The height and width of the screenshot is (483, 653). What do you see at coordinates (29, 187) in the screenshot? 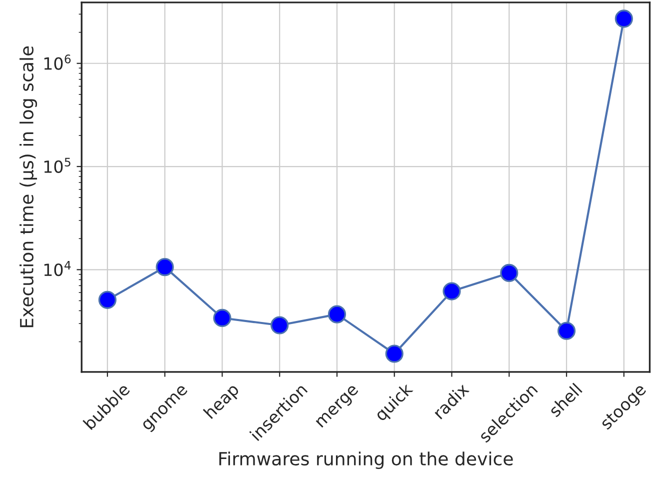
I see `y-axis-title: Execution time (μs) in log scale` at bounding box center [29, 187].